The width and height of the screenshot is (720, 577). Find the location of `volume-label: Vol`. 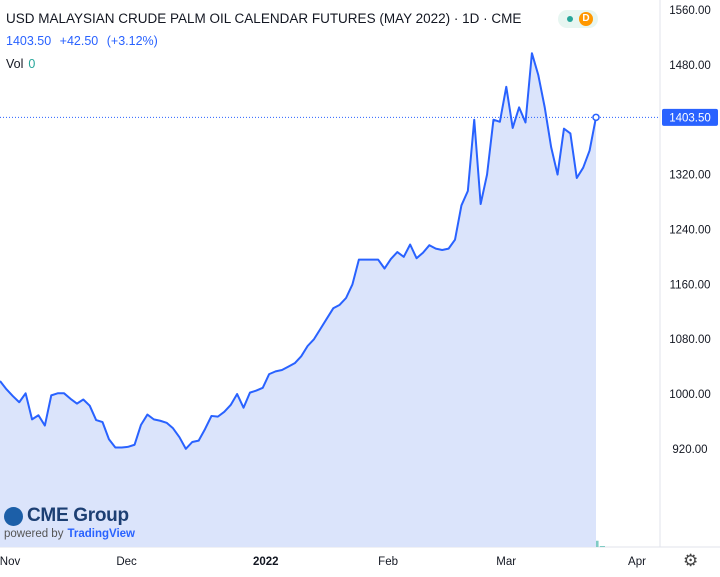

volume-label: Vol is located at coordinates (15, 64).